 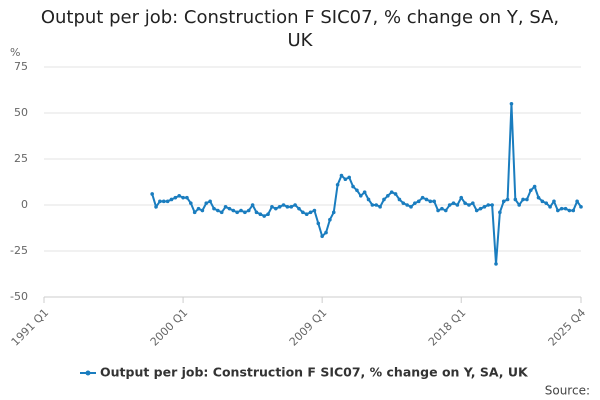 I want to click on x-tick-label: 1991 Q1, so click(x=30, y=327).